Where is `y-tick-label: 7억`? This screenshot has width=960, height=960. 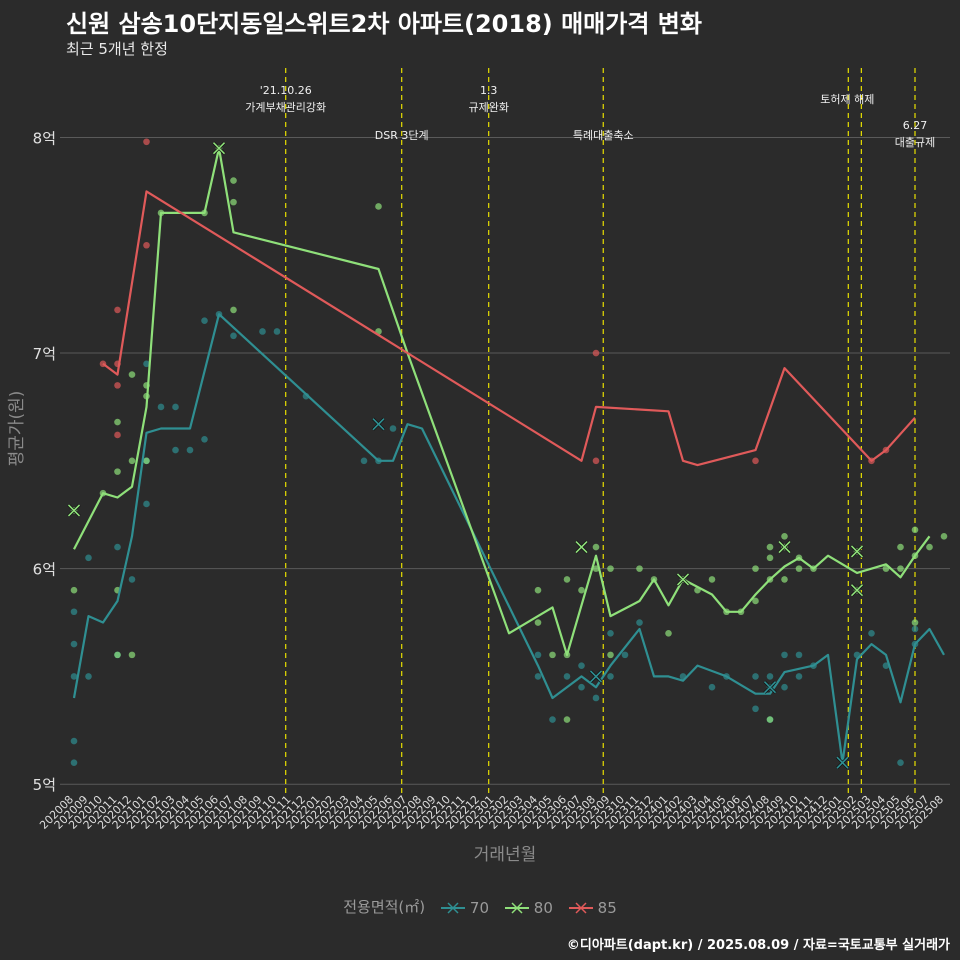 y-tick-label: 7억 is located at coordinates (44, 354).